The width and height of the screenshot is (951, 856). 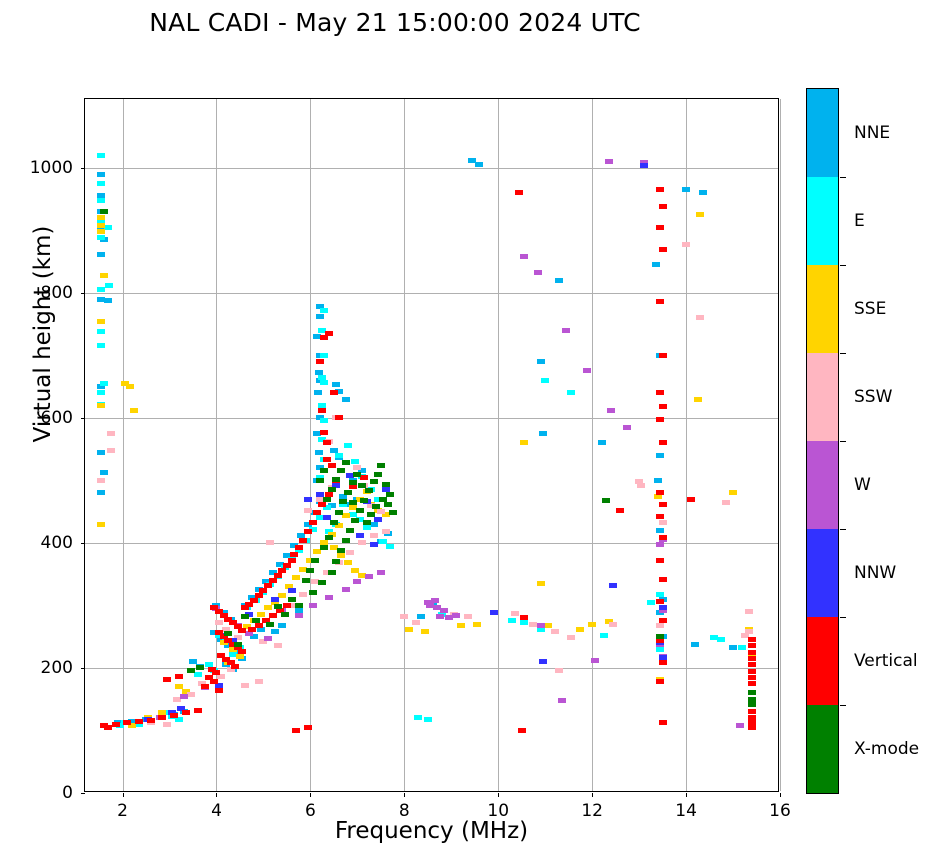 What do you see at coordinates (404, 811) in the screenshot?
I see `x-axis-tick-label: 8` at bounding box center [404, 811].